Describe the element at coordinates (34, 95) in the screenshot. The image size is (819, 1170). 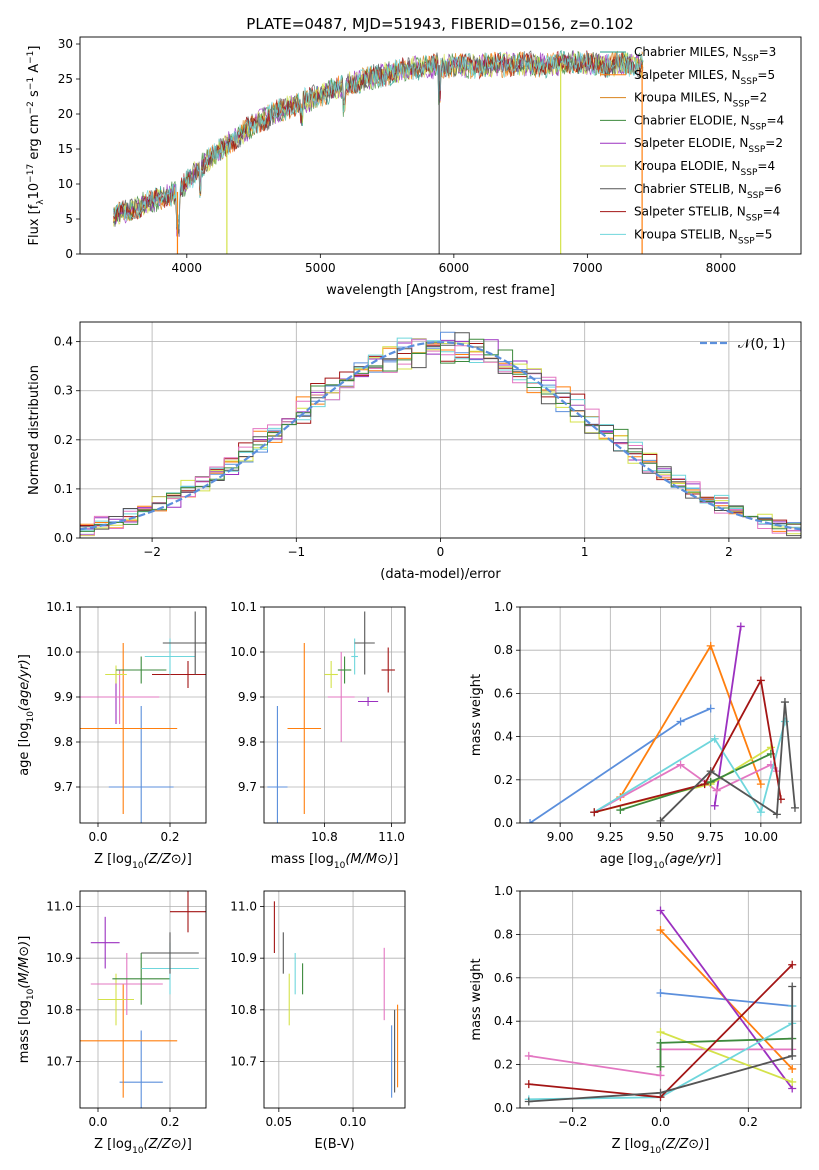
I see `y-axis-label-part: s` at that location.